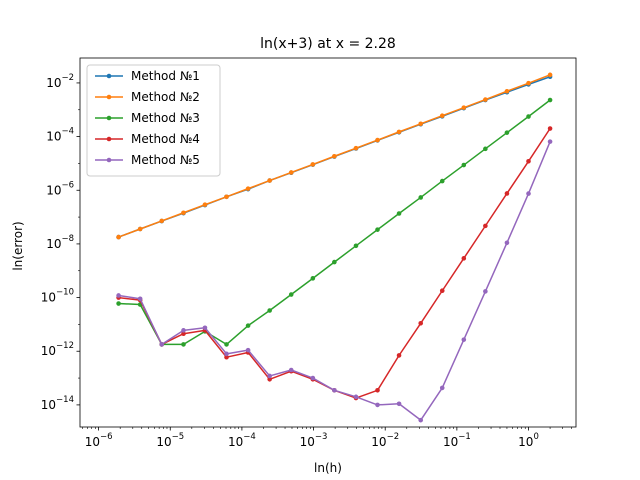 This screenshot has height=480, width=640. I want to click on x-tick-label-2: 10⁻⁵, so click(170, 440).